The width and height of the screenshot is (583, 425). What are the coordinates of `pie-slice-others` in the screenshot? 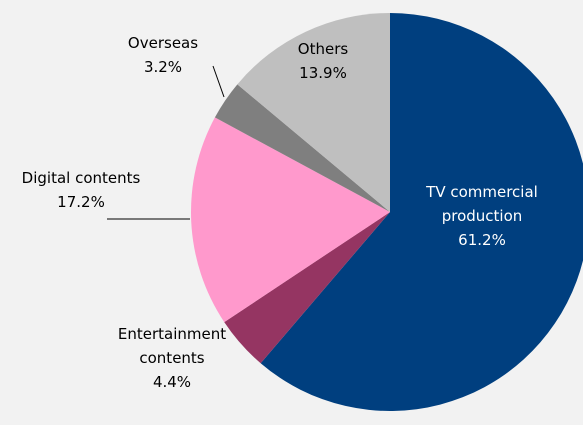 It's located at (313, 112).